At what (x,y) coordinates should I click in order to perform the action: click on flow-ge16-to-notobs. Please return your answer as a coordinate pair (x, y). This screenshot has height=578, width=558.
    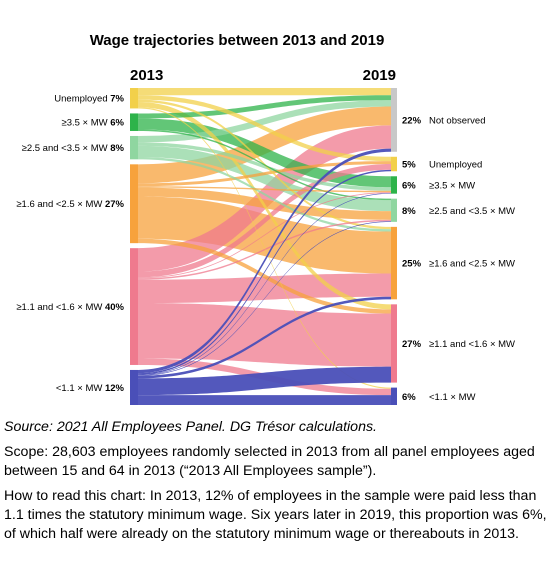
    Looking at the image, I should click on (264, 145).